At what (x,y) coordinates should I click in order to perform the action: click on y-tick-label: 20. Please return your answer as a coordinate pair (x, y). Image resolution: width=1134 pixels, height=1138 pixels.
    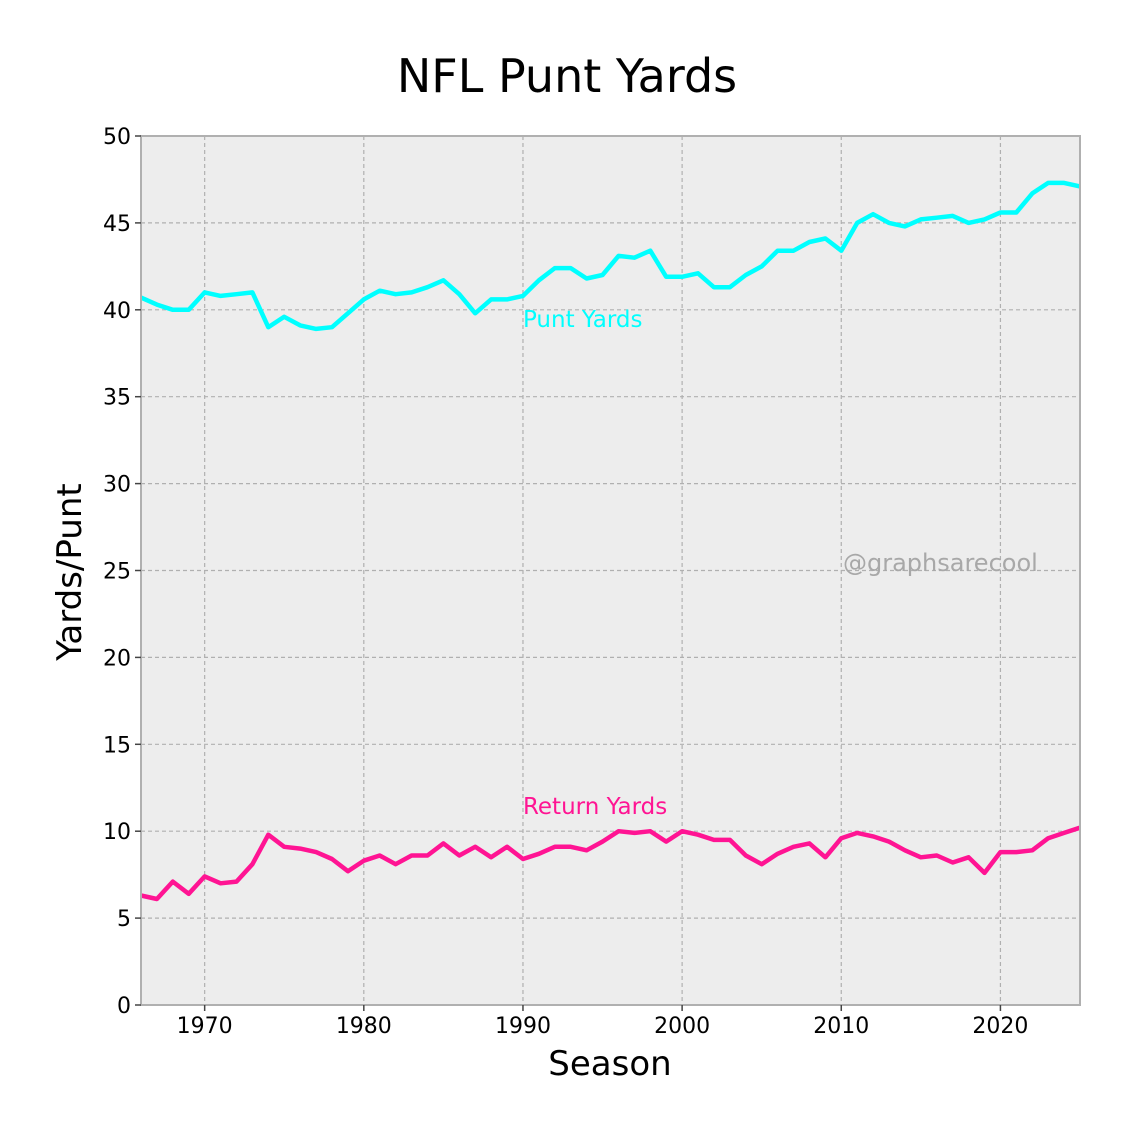
    Looking at the image, I should click on (117, 658).